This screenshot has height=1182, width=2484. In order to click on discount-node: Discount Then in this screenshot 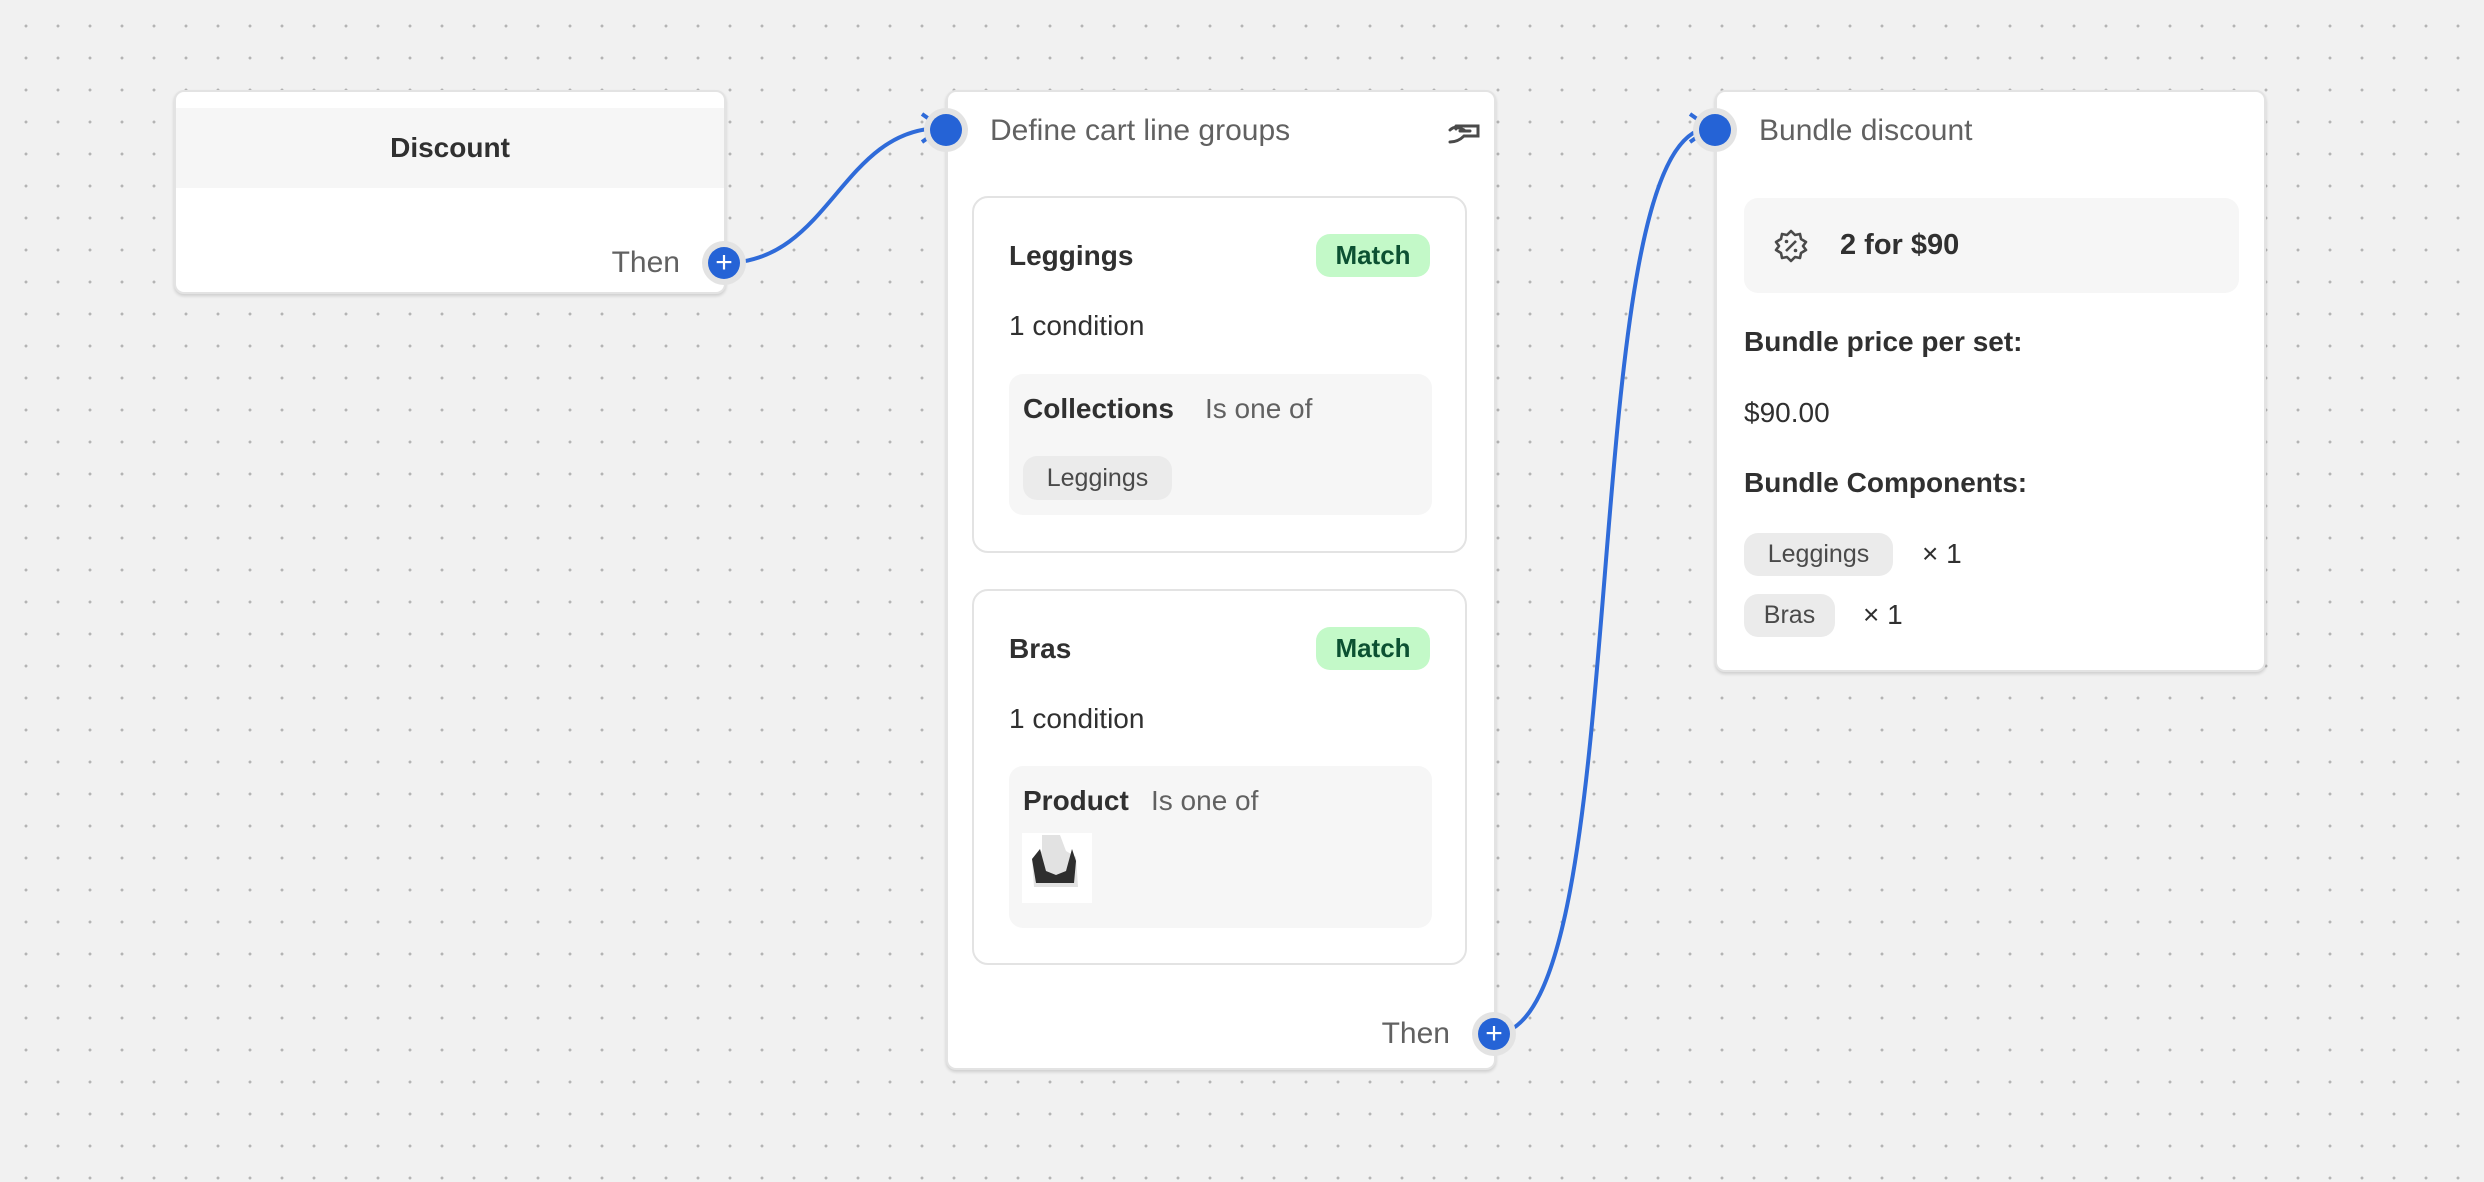, I will do `click(450, 192)`.